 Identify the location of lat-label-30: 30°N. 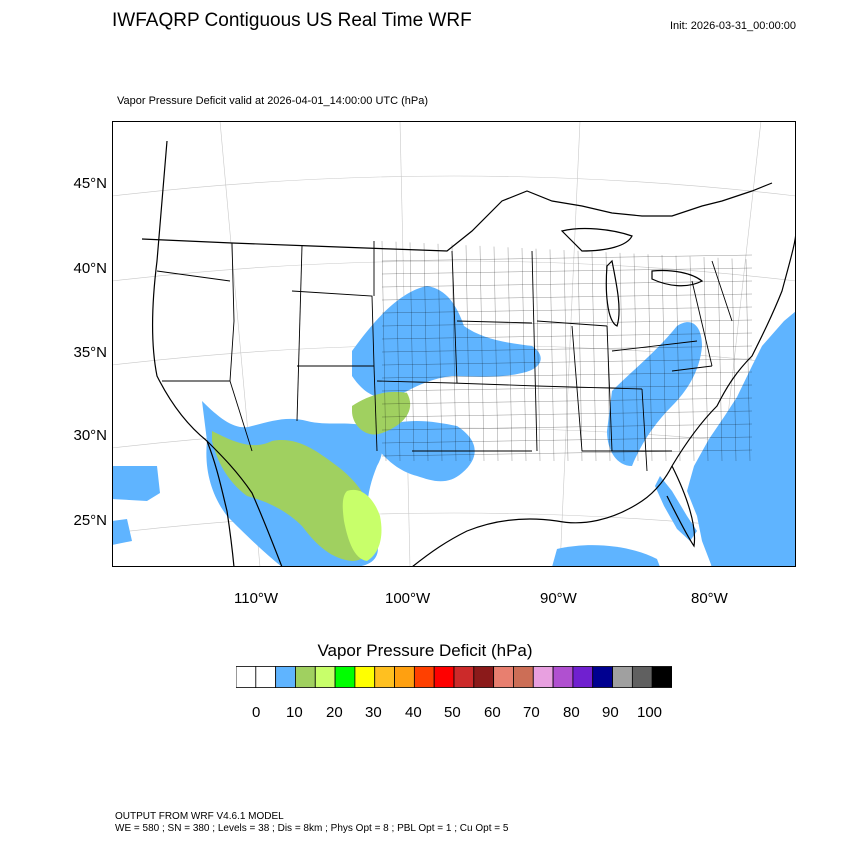
(90, 435).